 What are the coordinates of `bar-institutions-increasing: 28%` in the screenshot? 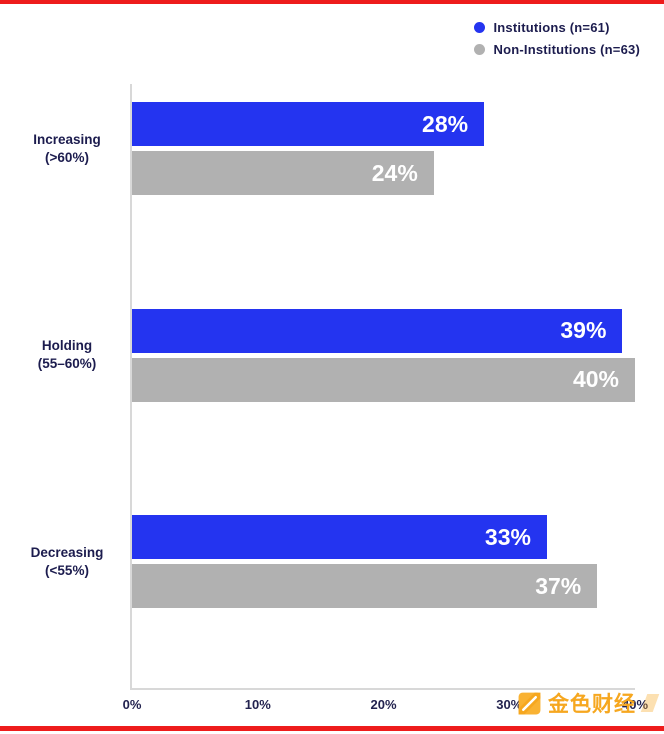 It's located at (308, 124).